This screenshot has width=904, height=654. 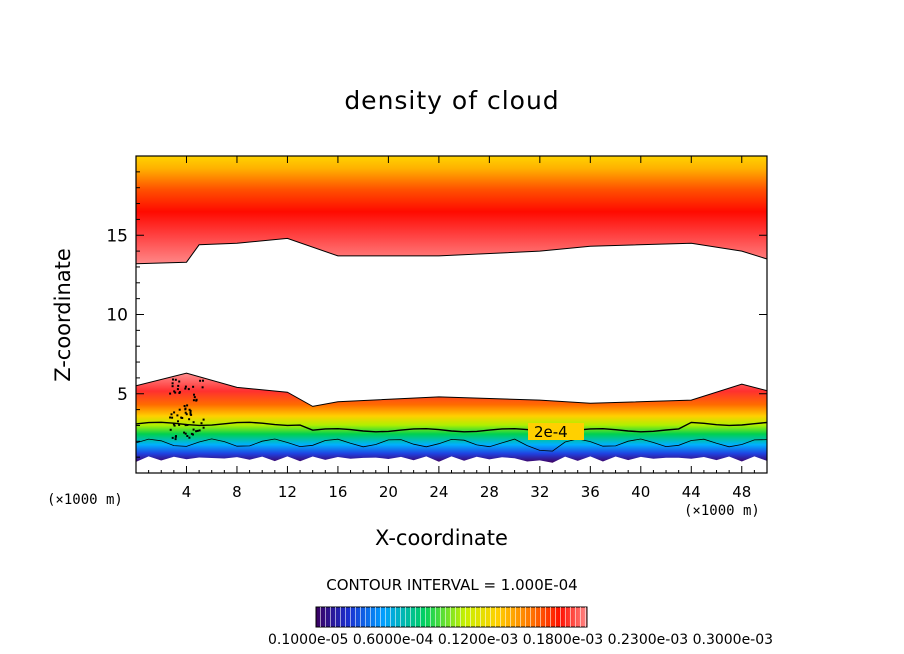 I want to click on x-tick-label: 44, so click(x=691, y=492).